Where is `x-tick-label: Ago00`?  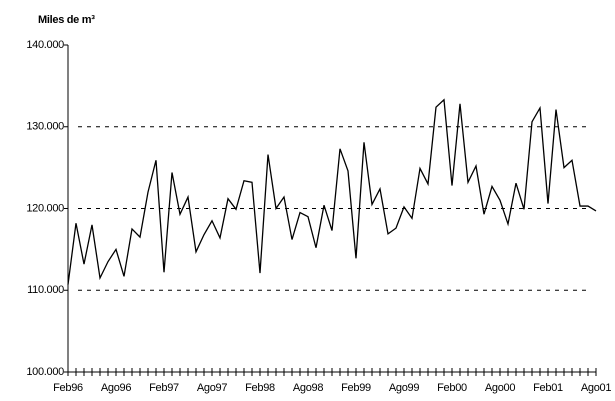
x-tick-label: Ago00 is located at coordinates (500, 388).